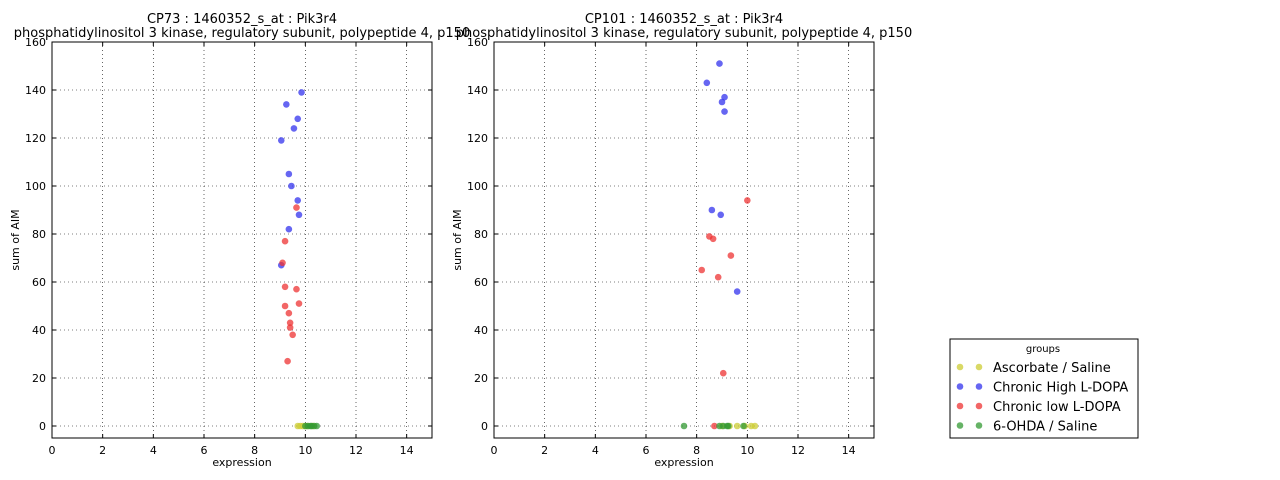  What do you see at coordinates (684, 19) in the screenshot?
I see `chart-title: CP101 : 1460352_s_at : Pik3r4` at bounding box center [684, 19].